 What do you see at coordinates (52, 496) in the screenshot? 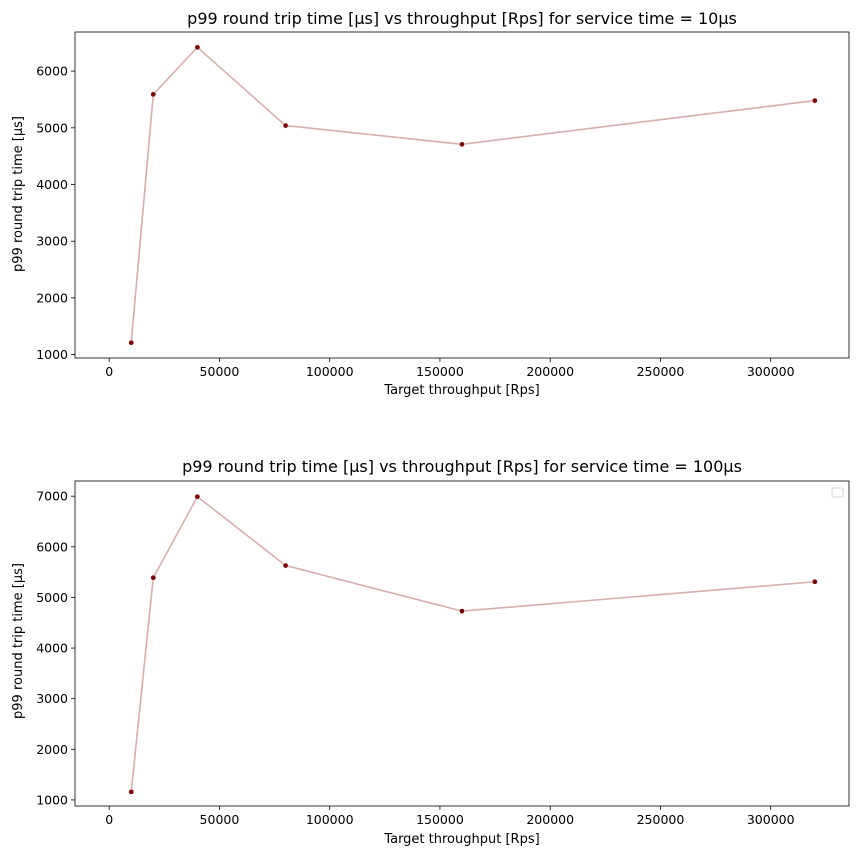
I see `y-tick-label: 7000` at bounding box center [52, 496].